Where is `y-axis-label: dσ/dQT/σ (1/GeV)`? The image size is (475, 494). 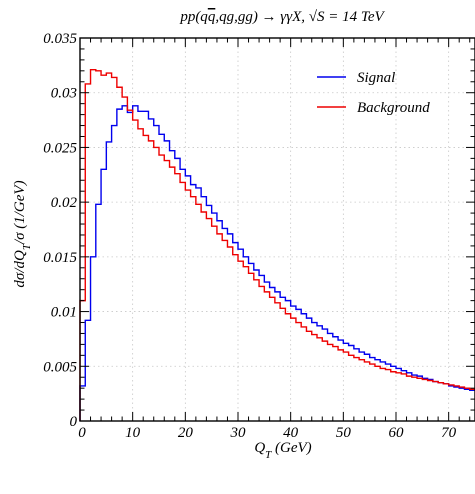 y-axis-label: dσ/dQT/σ (1/GeV) is located at coordinates (22, 233).